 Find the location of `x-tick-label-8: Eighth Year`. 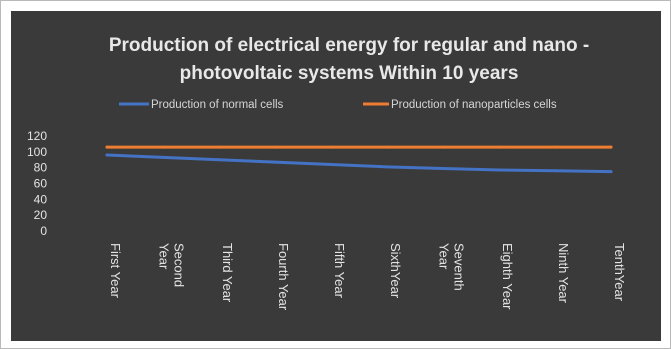

x-tick-label-8: Eighth Year is located at coordinates (507, 276).